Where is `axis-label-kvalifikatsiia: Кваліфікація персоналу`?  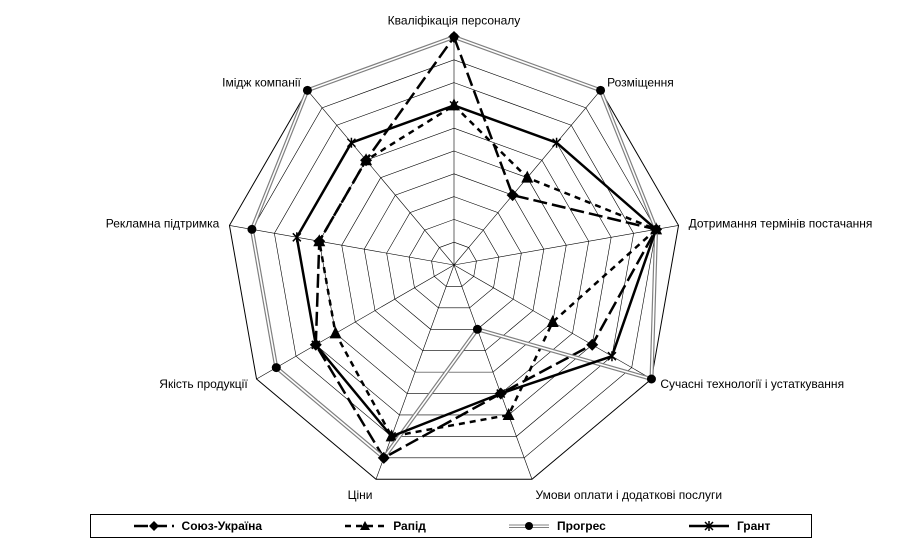
axis-label-kvalifikatsiia: Кваліфікація персоналу is located at coordinates (454, 21).